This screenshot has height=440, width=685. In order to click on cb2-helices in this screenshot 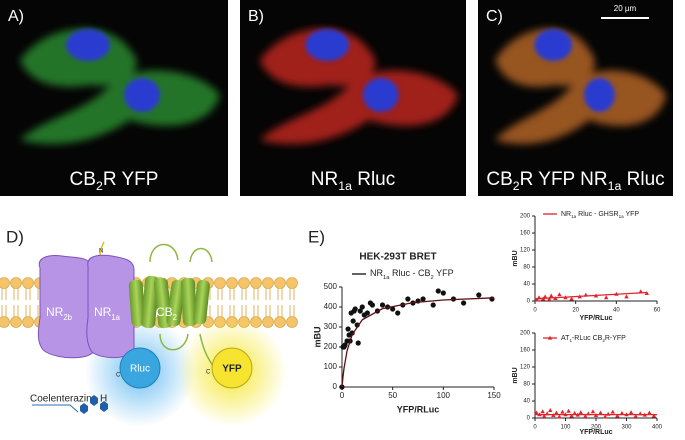, I will do `click(169, 302)`.